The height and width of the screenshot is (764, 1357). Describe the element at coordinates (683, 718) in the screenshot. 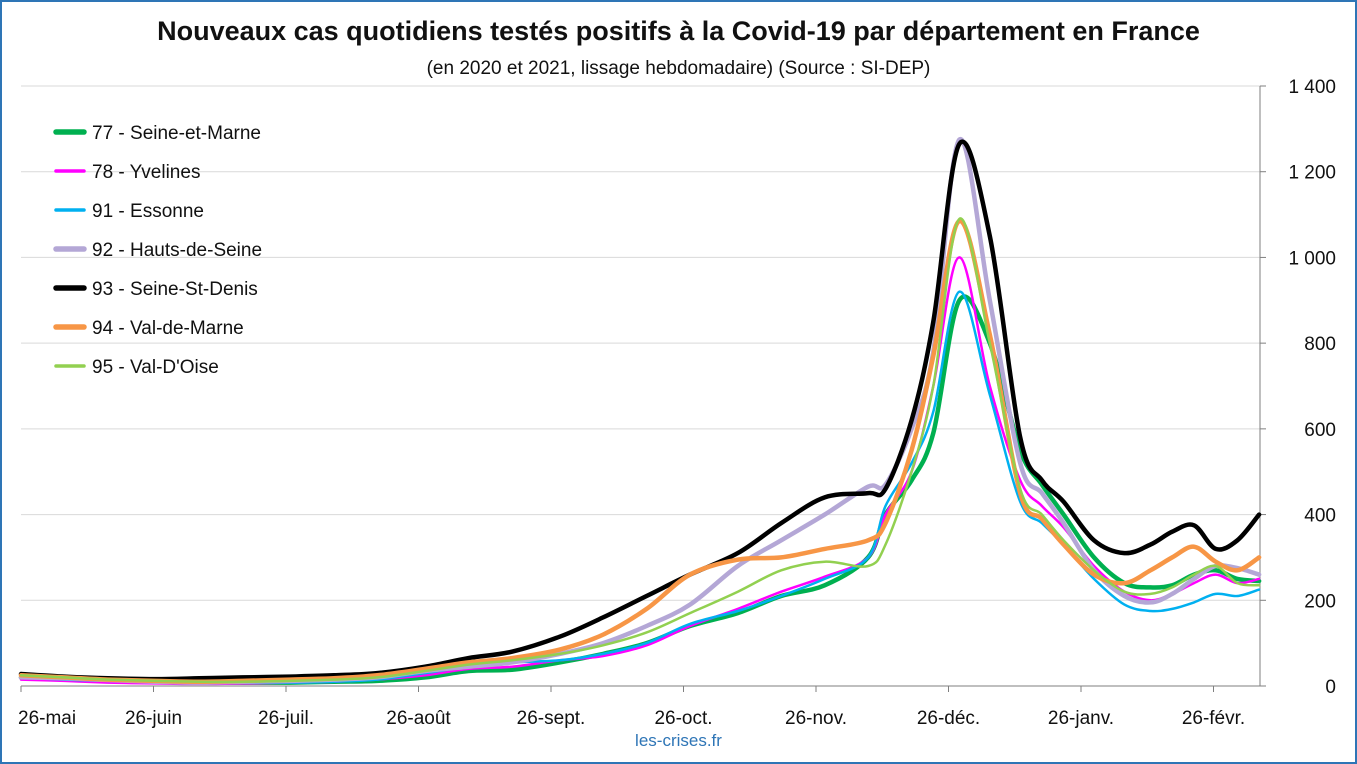

I see `x-tick-label: 26-oct.` at that location.